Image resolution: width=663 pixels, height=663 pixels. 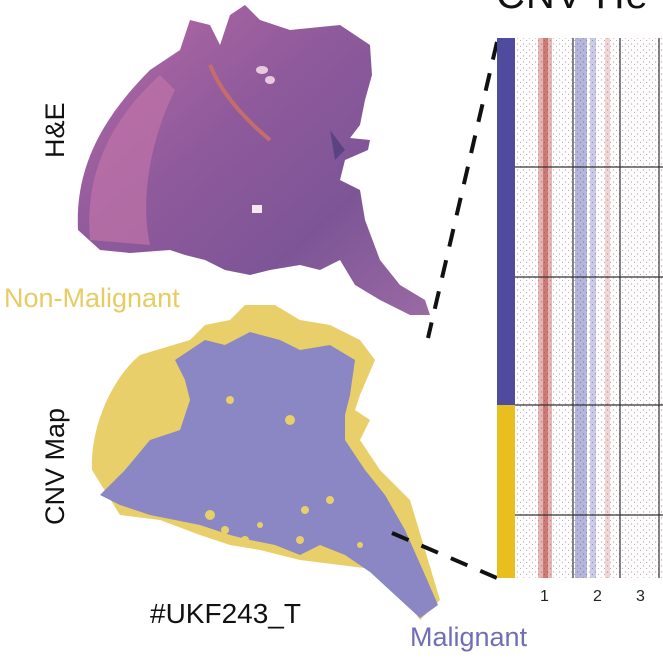 I want to click on heatmap-title: CNV He, so click(x=572, y=9).